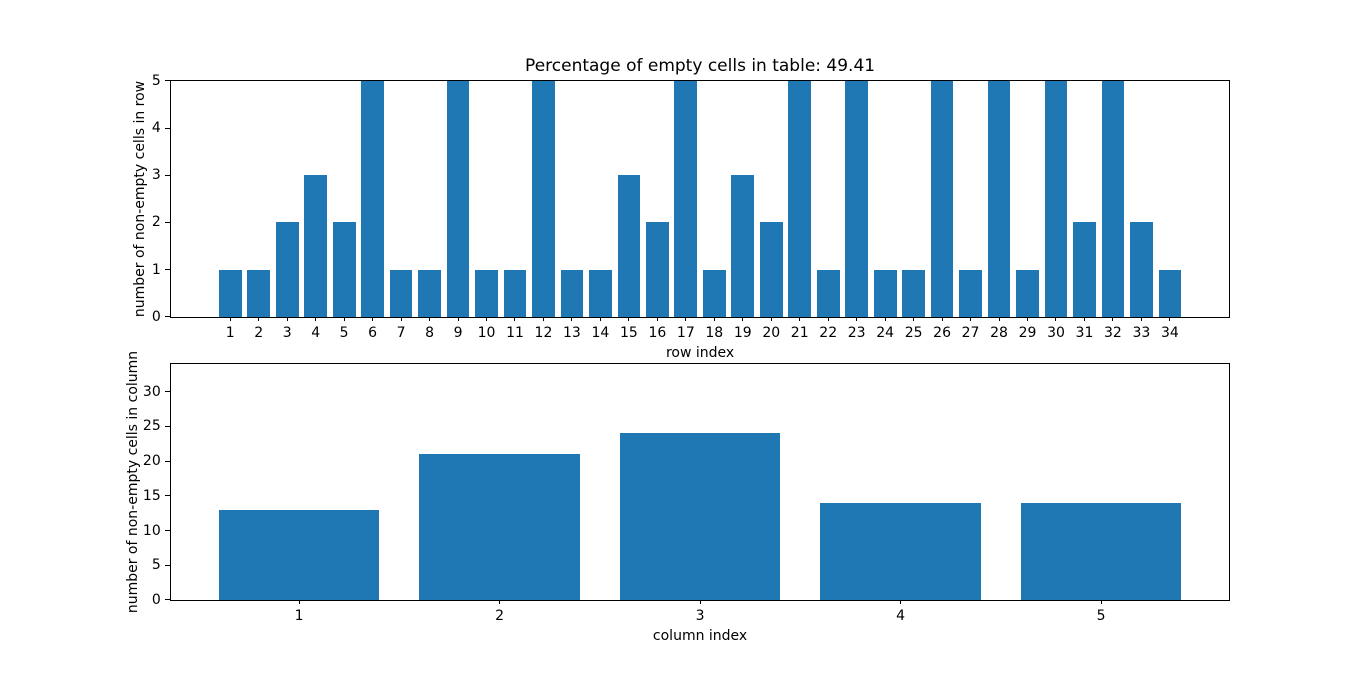 The width and height of the screenshot is (1366, 674). What do you see at coordinates (628, 333) in the screenshot?
I see `x-tick-label: 15` at bounding box center [628, 333].